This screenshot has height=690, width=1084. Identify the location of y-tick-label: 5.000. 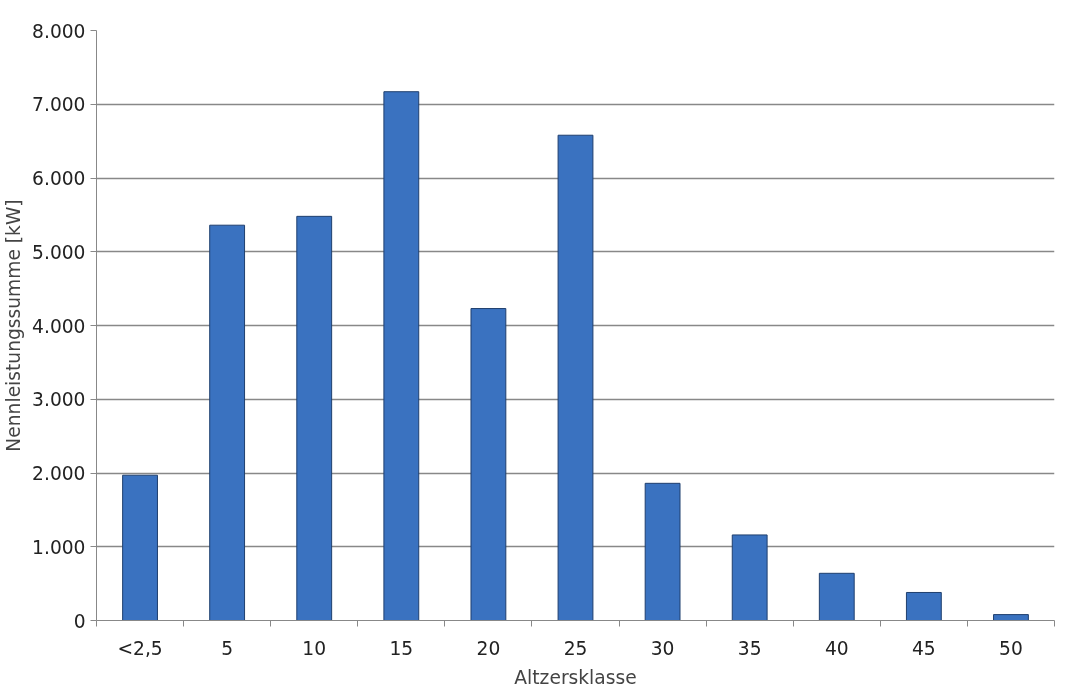
(59, 252).